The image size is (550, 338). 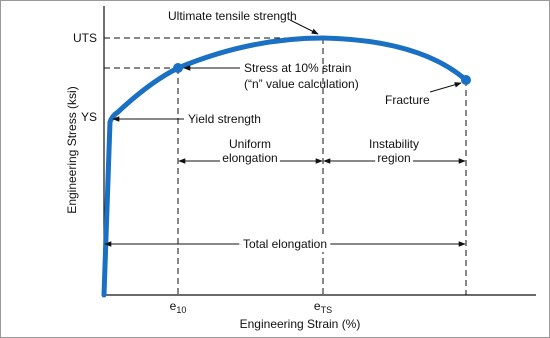 I want to click on x-tick-label: eTS, so click(x=323, y=307).